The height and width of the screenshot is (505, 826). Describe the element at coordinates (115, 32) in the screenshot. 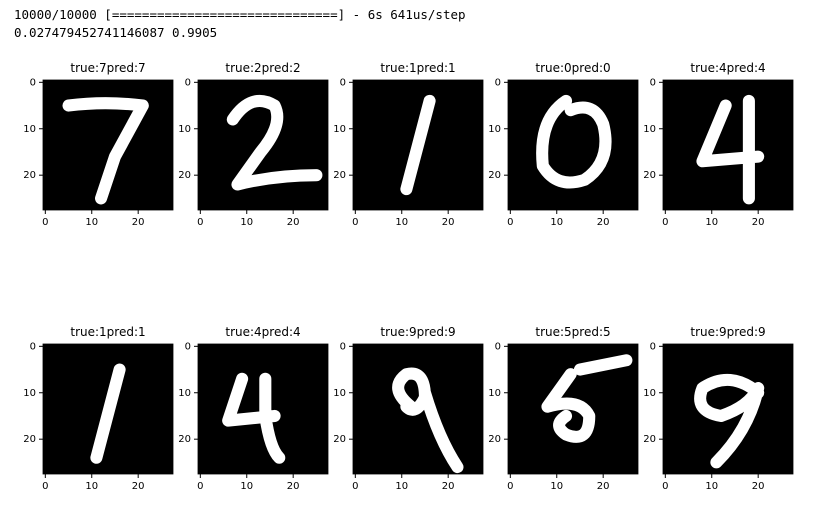

I see `console-line: 0.027479452741146087 0.9905` at that location.